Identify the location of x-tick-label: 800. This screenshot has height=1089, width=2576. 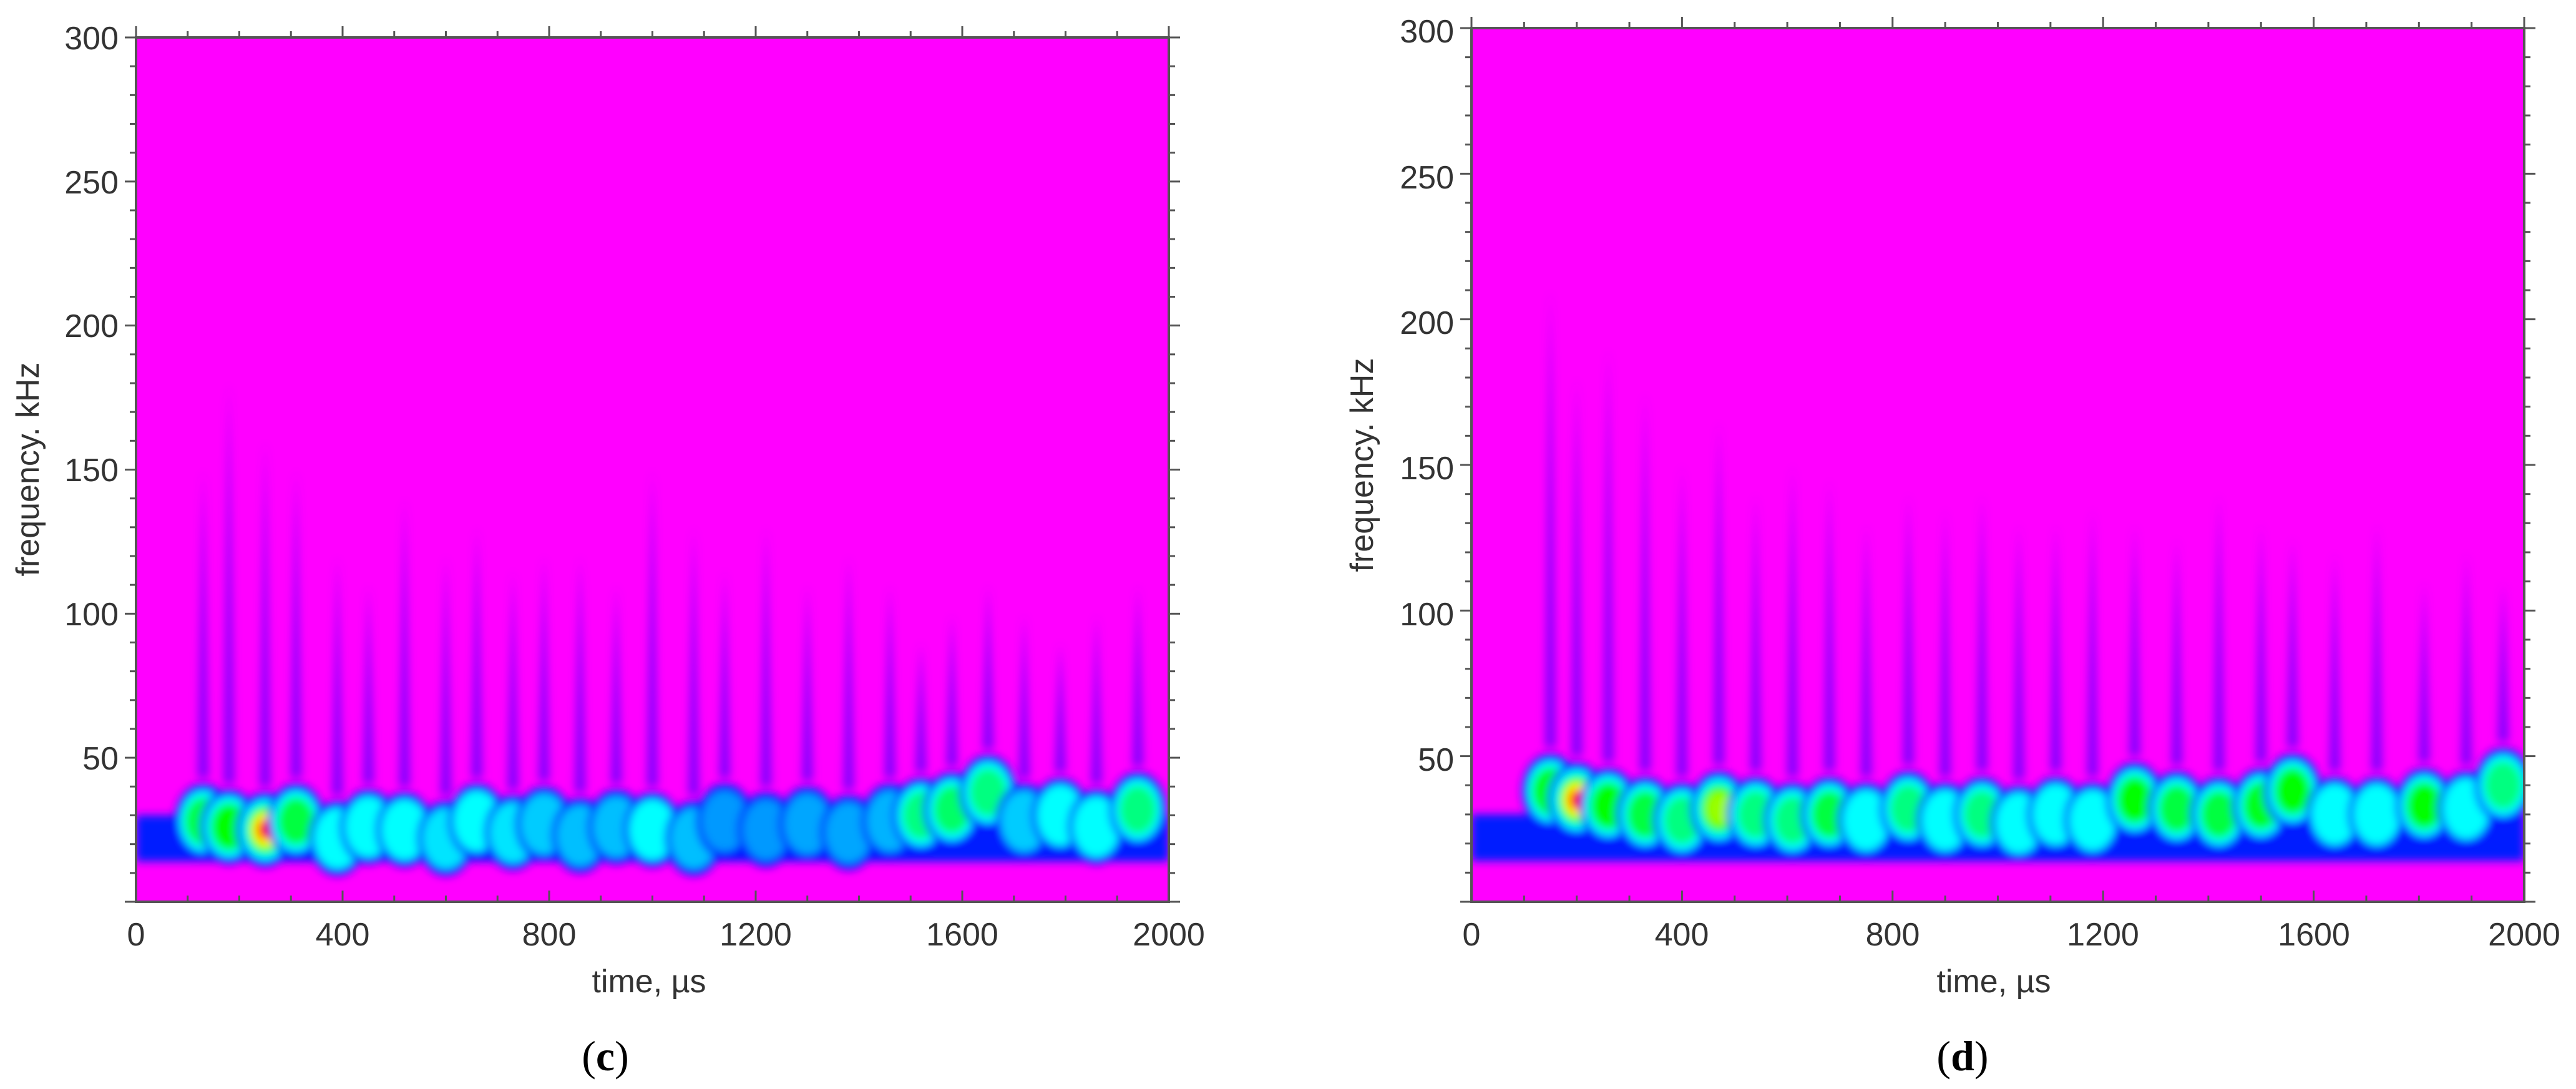
(1893, 935).